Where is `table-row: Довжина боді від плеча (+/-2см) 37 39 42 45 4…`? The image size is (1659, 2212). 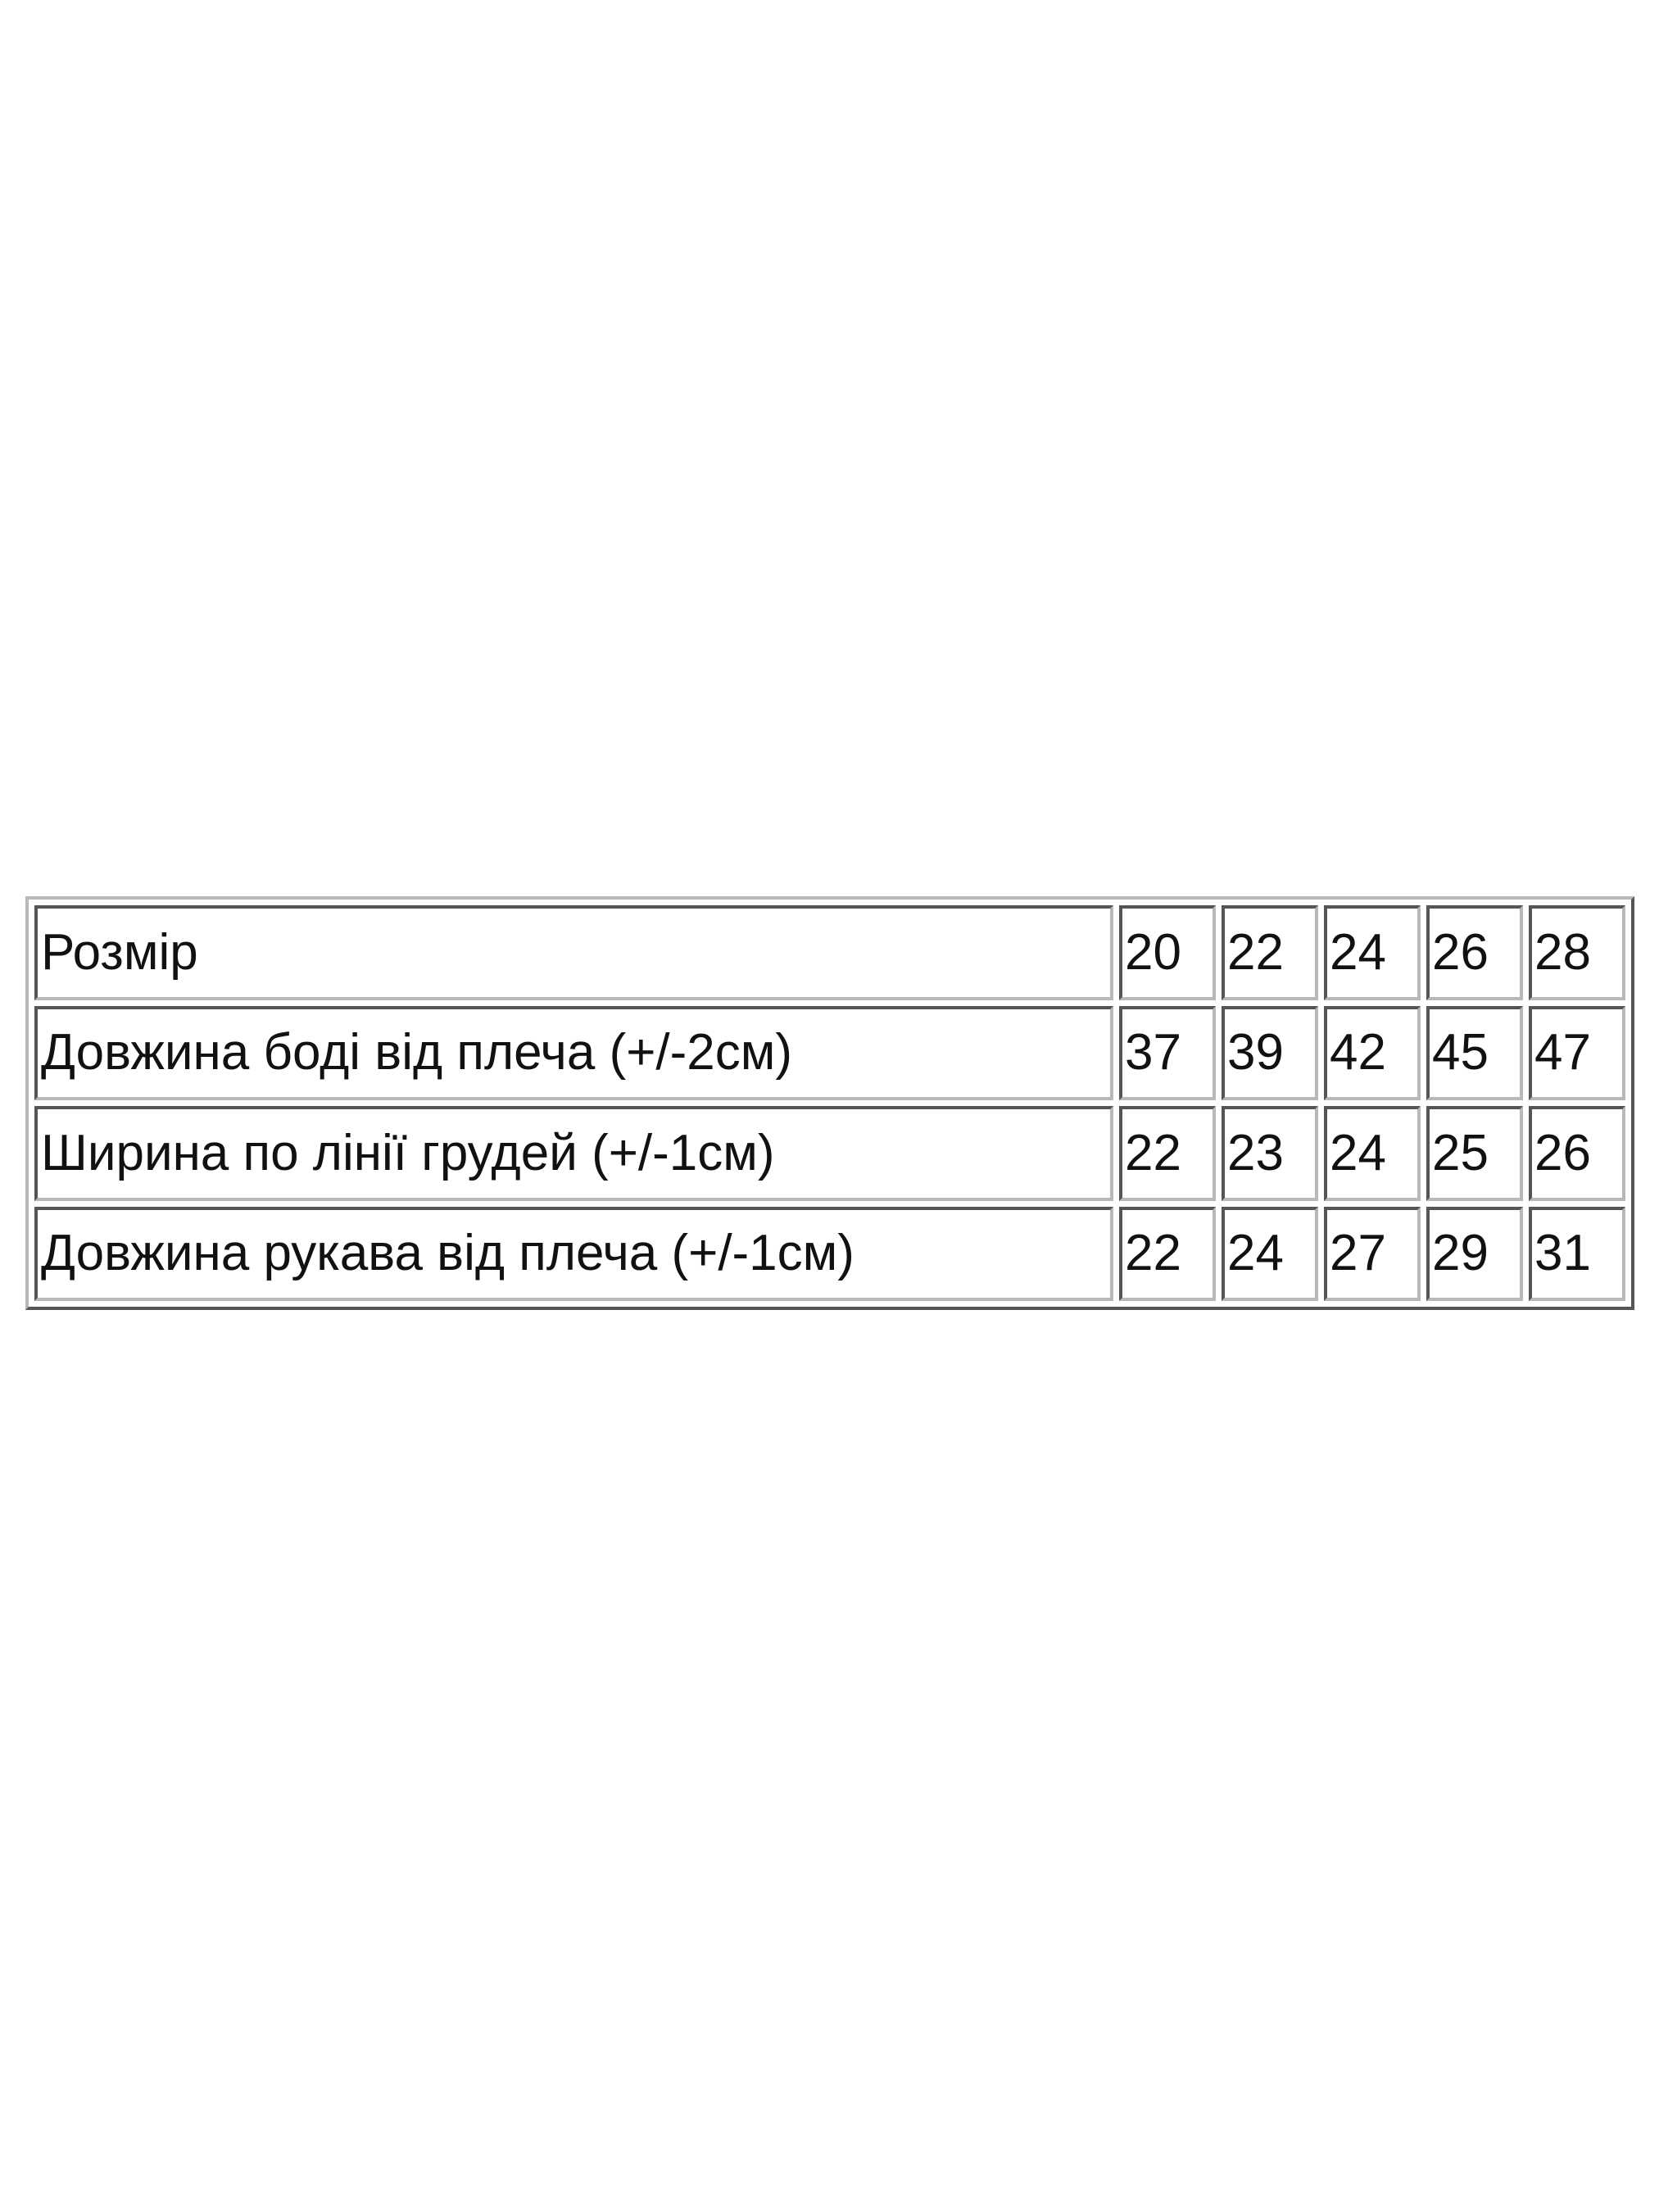
table-row: Довжина боді від плеча (+/-2см) 37 39 42 45 4… is located at coordinates (829, 1052).